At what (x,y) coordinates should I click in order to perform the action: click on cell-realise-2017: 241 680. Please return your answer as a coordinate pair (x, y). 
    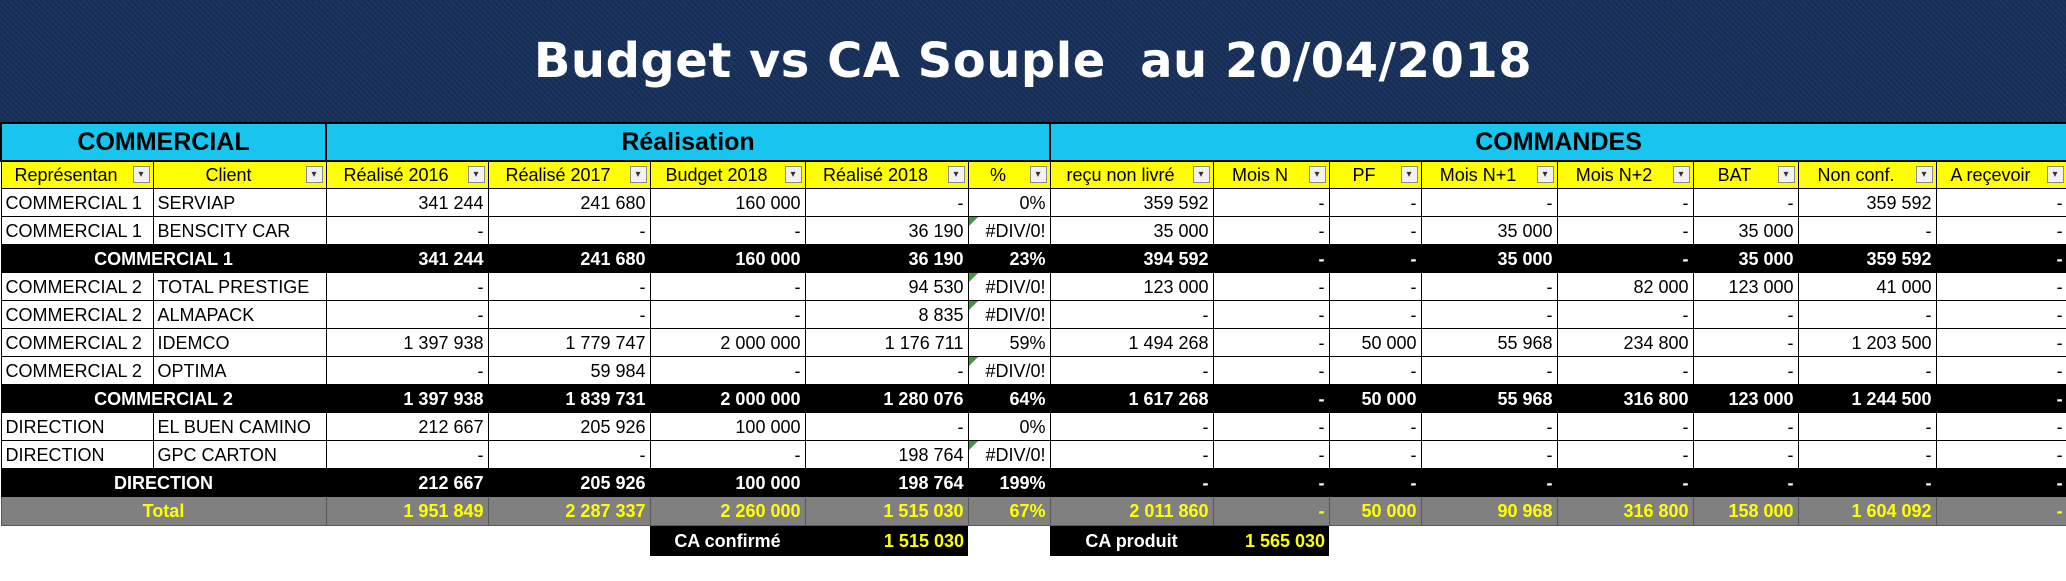
    Looking at the image, I should click on (569, 258).